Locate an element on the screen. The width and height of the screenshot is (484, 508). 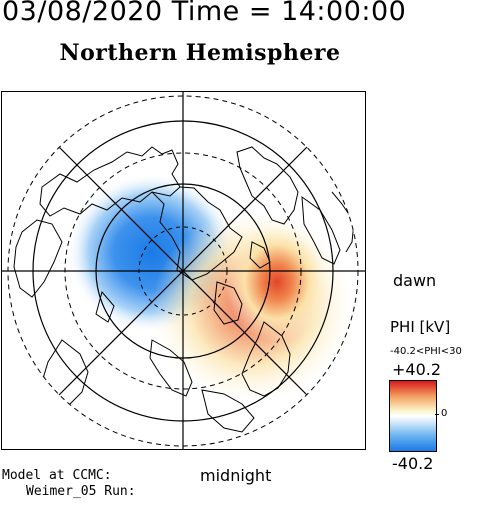
dawn-label: dawn is located at coordinates (415, 280).